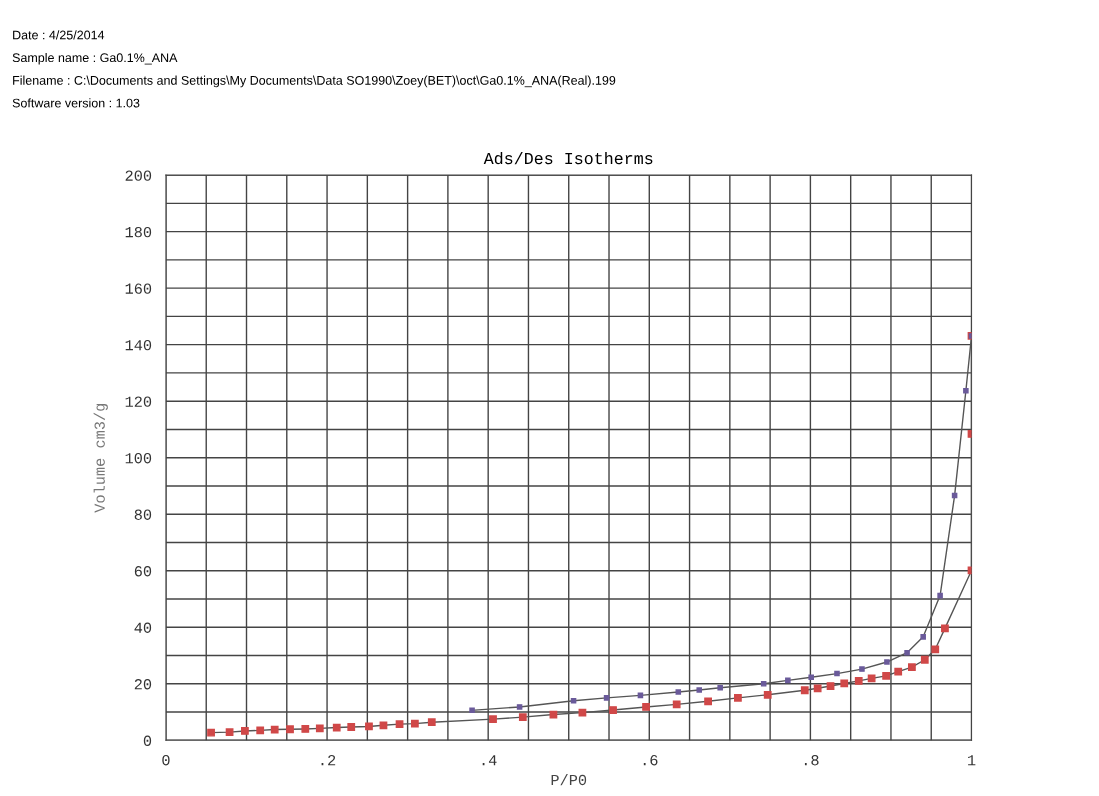 The height and width of the screenshot is (796, 1099). Describe the element at coordinates (147, 740) in the screenshot. I see `y-tick-label: 0` at that location.